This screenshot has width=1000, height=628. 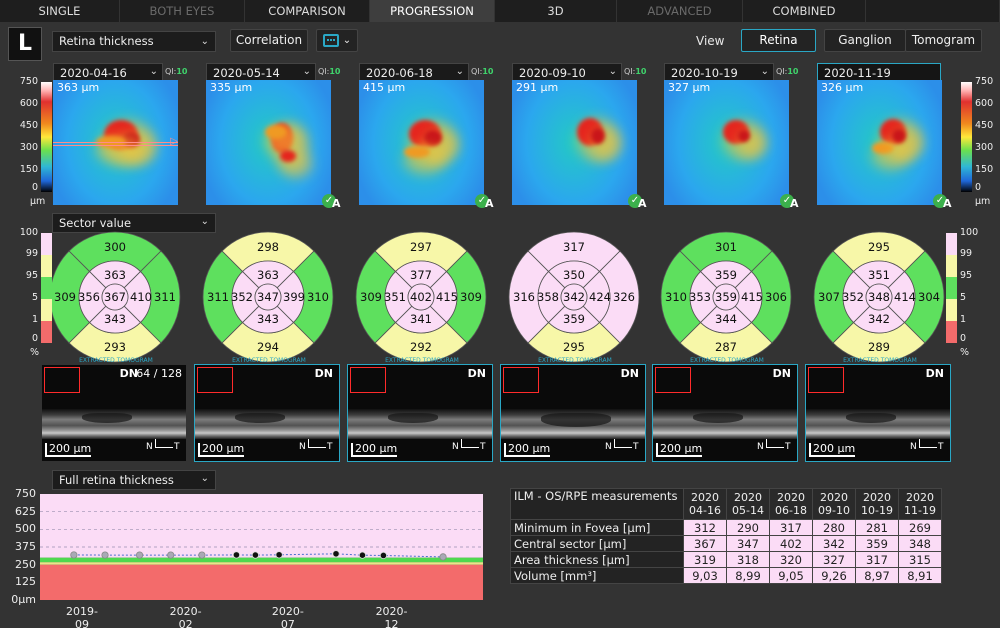 What do you see at coordinates (965, 352) in the screenshot?
I see `percentile-unit: %` at bounding box center [965, 352].